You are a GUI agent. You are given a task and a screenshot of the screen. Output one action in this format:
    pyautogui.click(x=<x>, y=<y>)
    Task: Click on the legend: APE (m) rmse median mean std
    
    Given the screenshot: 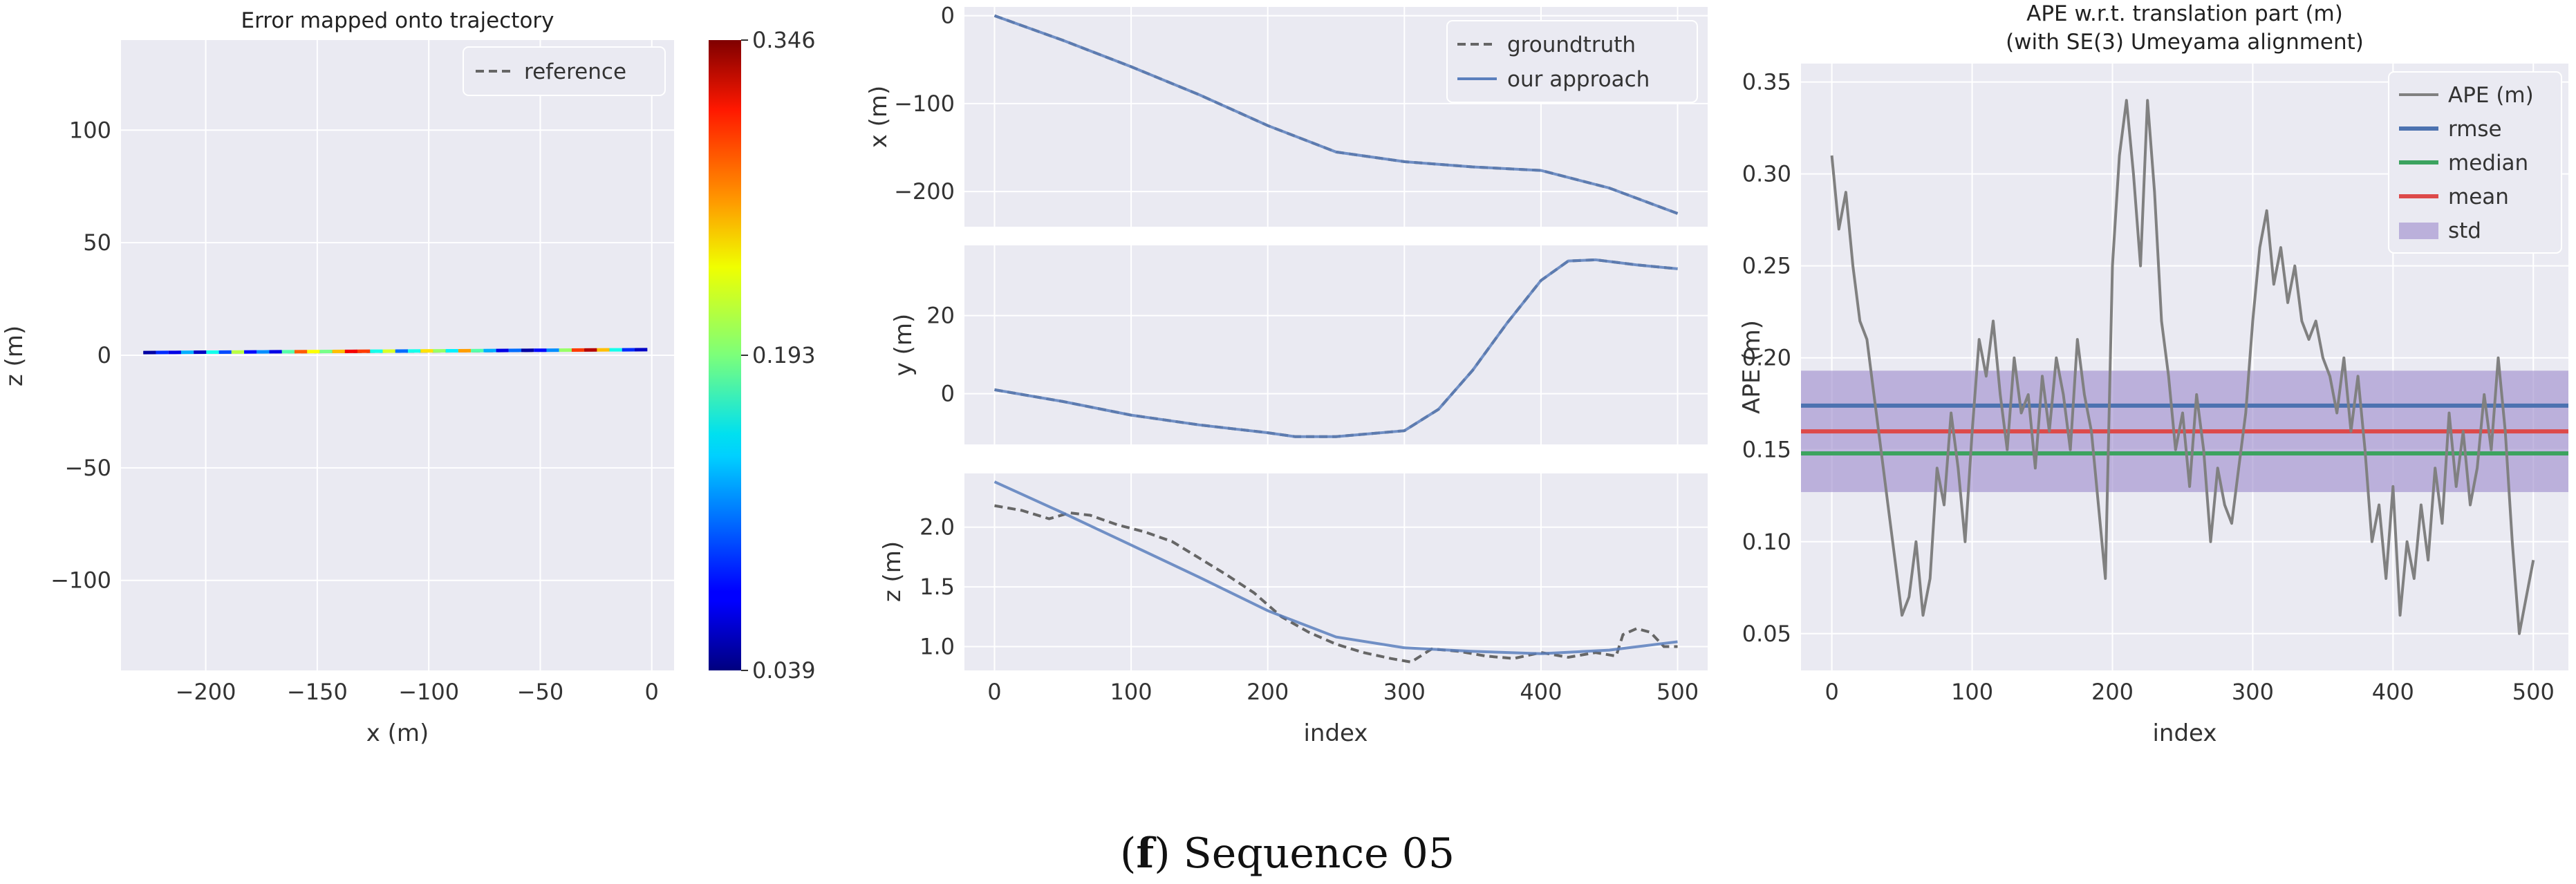 What is the action you would take?
    pyautogui.click(x=2475, y=162)
    